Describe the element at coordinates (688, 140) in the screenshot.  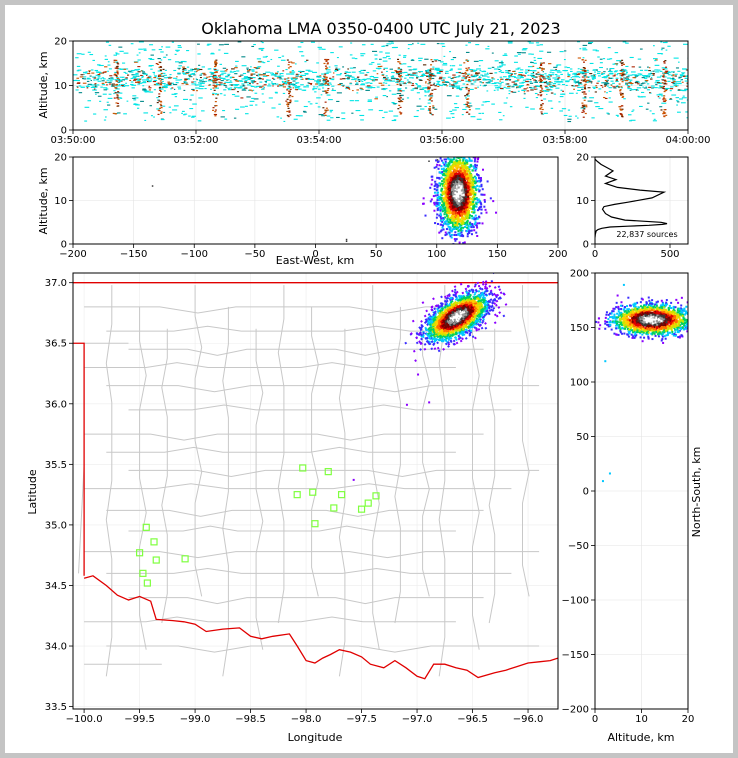
I see `time-height-xtick-label: 04:00:00` at that location.